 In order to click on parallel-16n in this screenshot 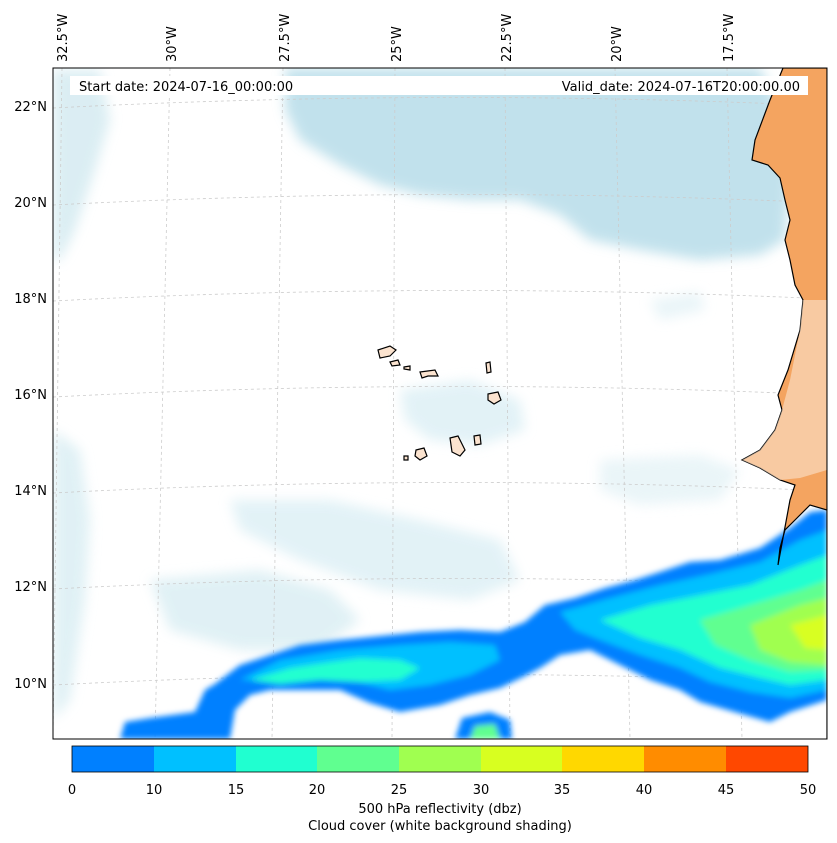, I will do `click(440, 392)`.